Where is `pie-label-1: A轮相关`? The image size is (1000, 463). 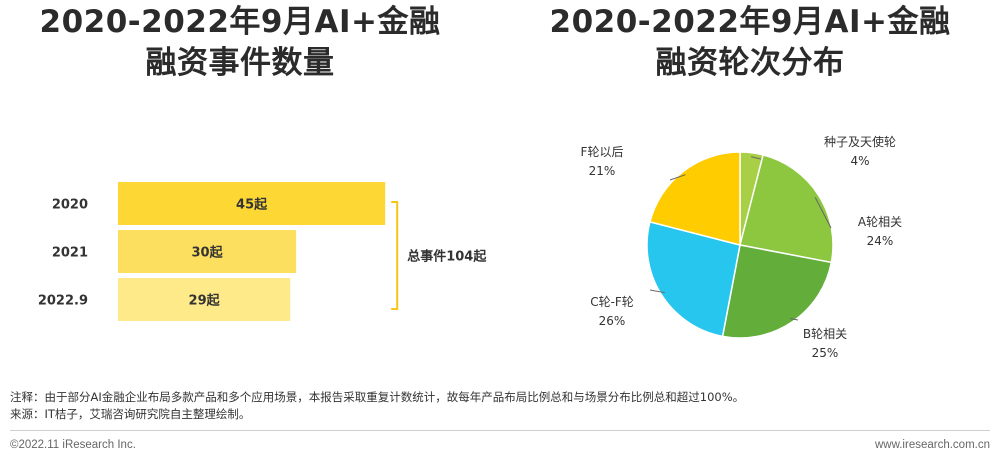 pie-label-1: A轮相关 is located at coordinates (880, 222).